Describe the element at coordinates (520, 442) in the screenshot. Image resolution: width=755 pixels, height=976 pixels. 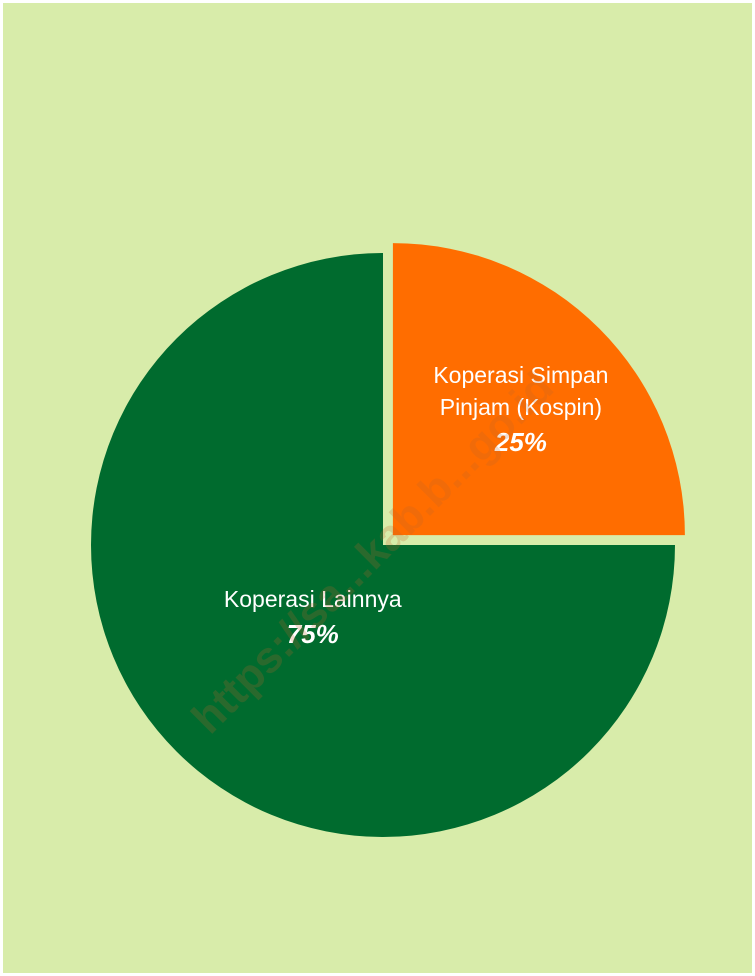
I see `slice-percent-label: 25%` at that location.